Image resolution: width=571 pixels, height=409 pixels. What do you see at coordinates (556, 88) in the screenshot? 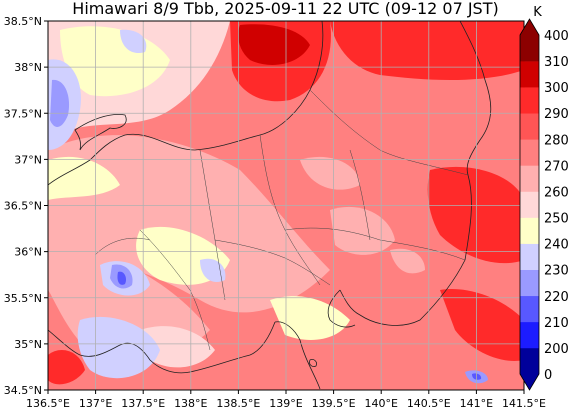
I see `colorbar-tick-label: 300` at bounding box center [556, 88].